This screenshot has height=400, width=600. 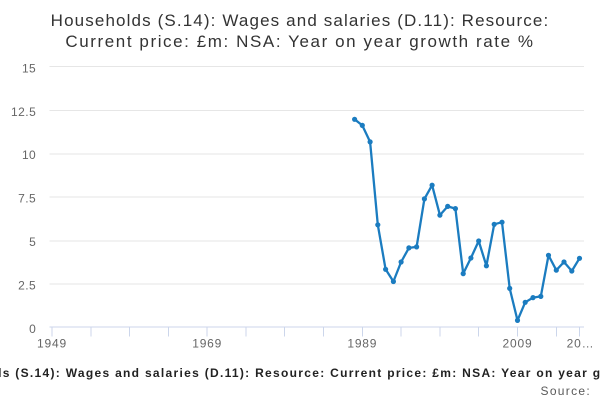 What do you see at coordinates (362, 344) in the screenshot?
I see `svg-text: 1989` at bounding box center [362, 344].